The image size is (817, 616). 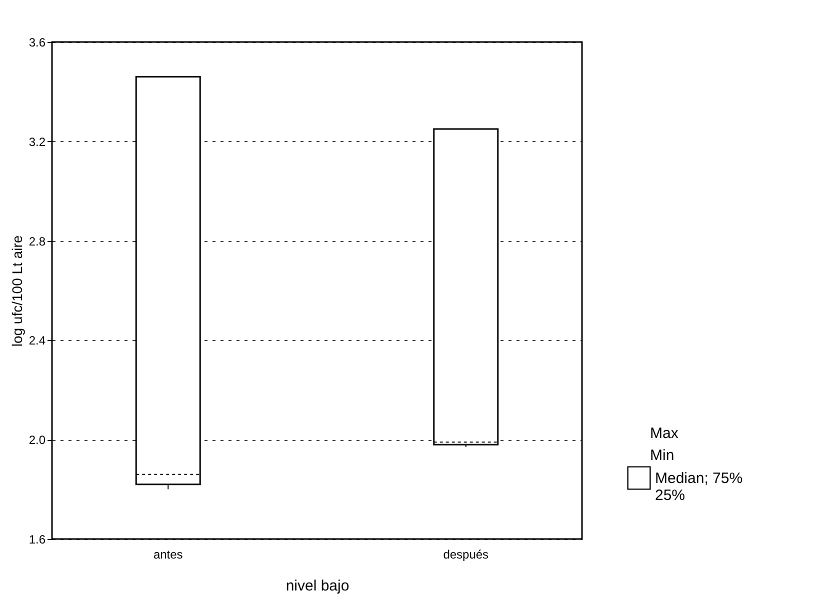 What do you see at coordinates (37, 241) in the screenshot?
I see `y-tick-label: 2.8` at bounding box center [37, 241].